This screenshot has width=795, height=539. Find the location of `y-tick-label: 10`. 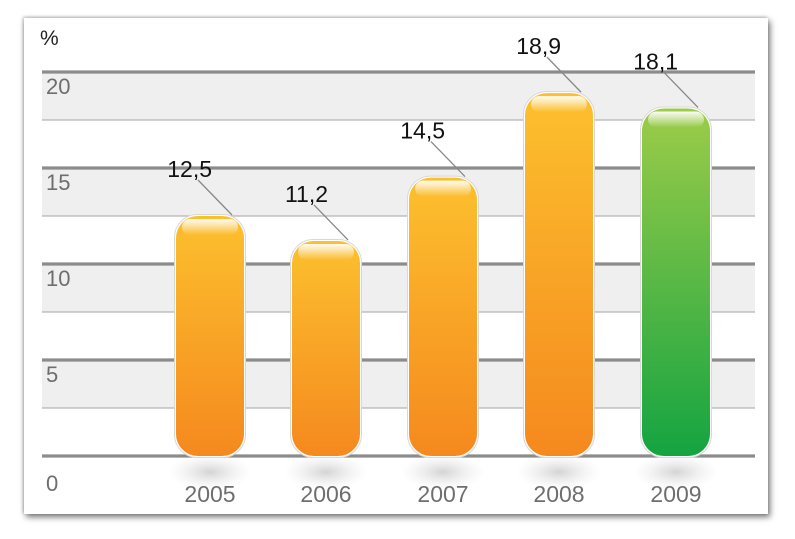

y-tick-label: 10 is located at coordinates (58, 278).